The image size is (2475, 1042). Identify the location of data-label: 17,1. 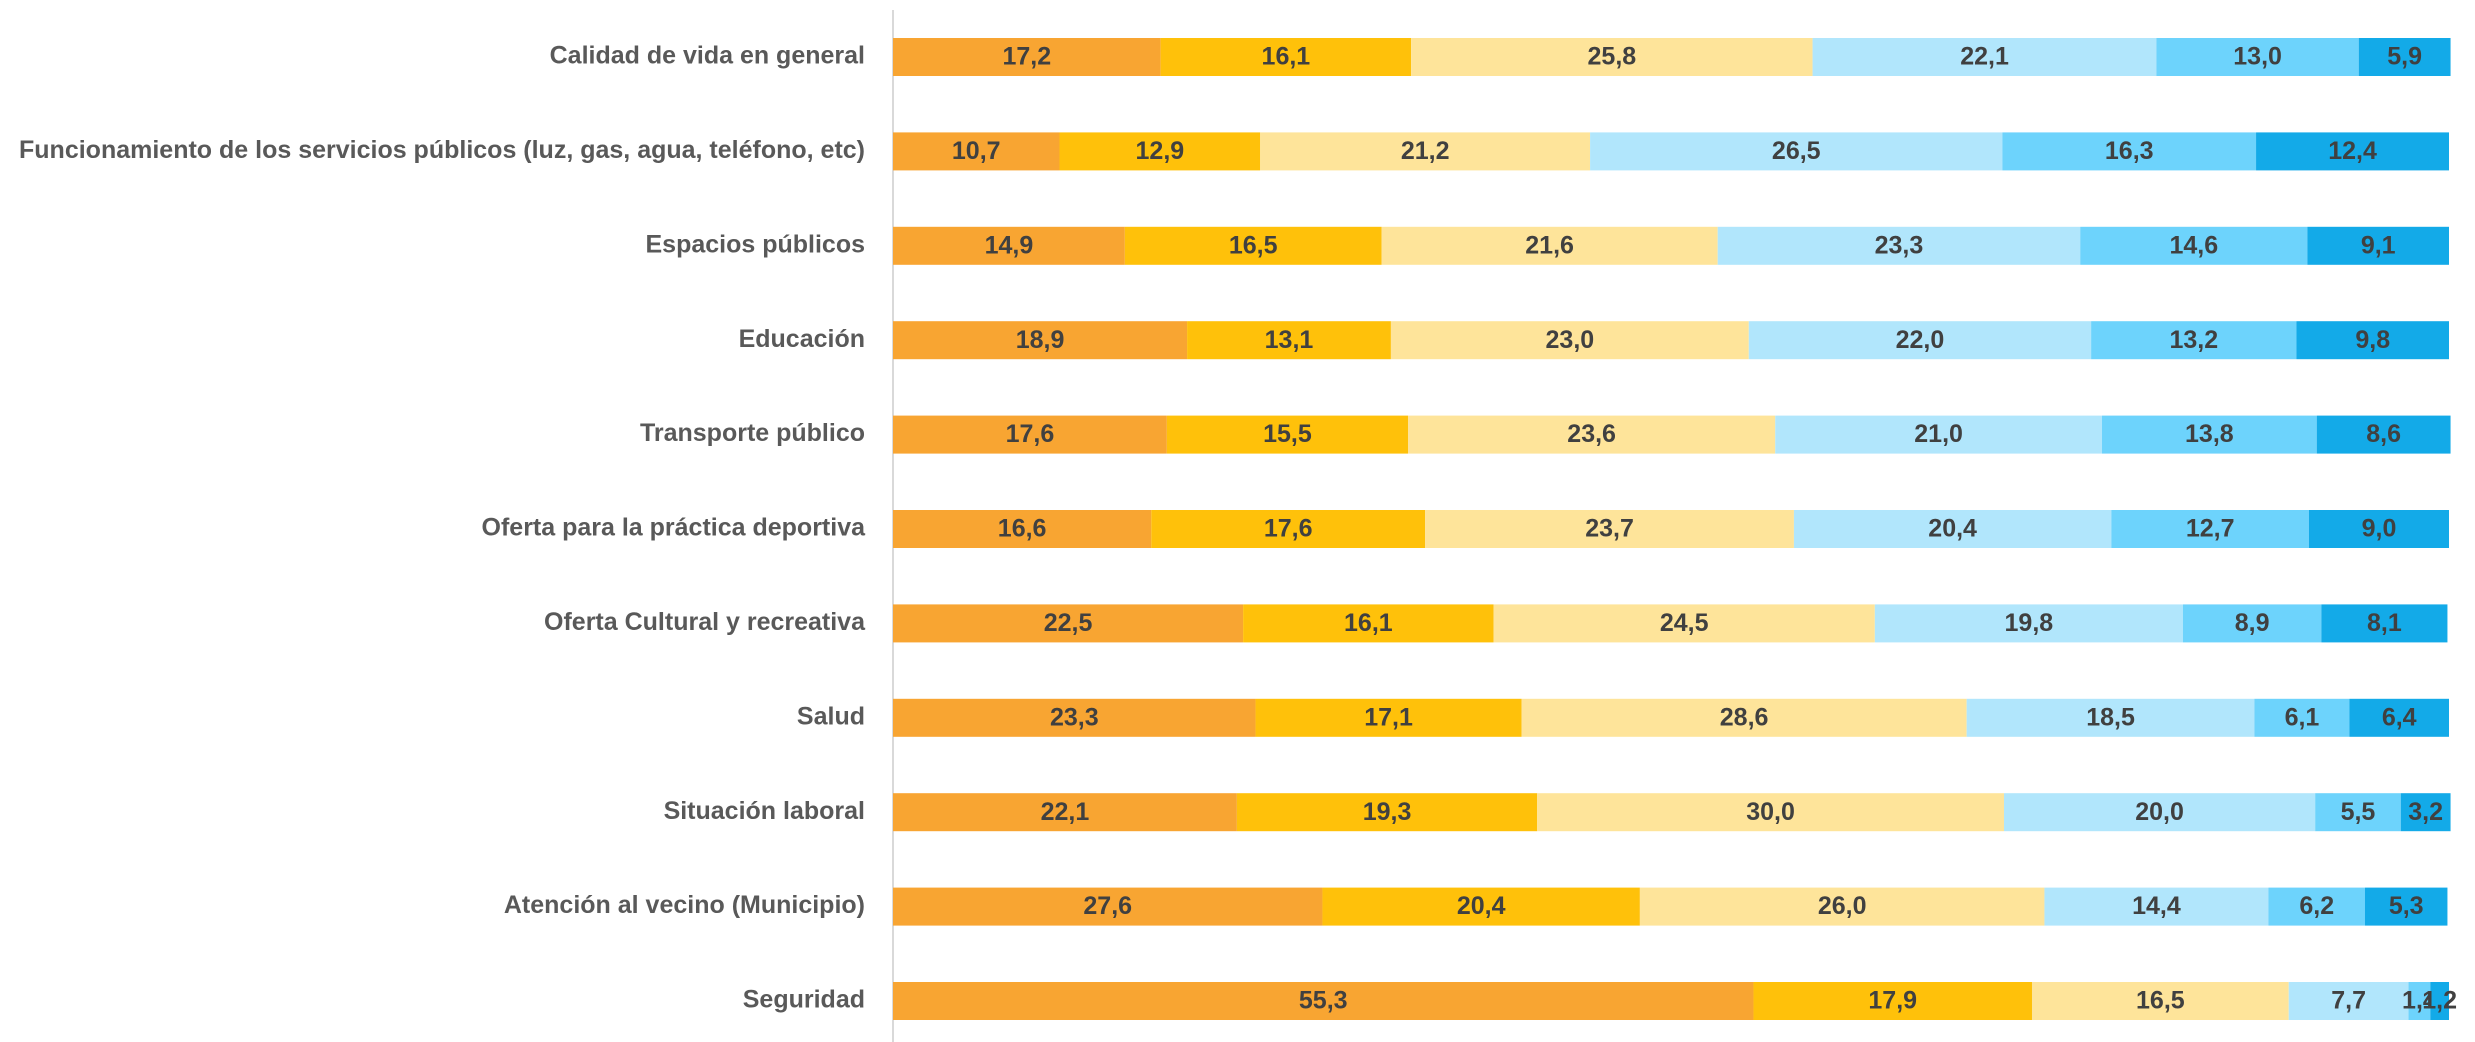
(1388, 717).